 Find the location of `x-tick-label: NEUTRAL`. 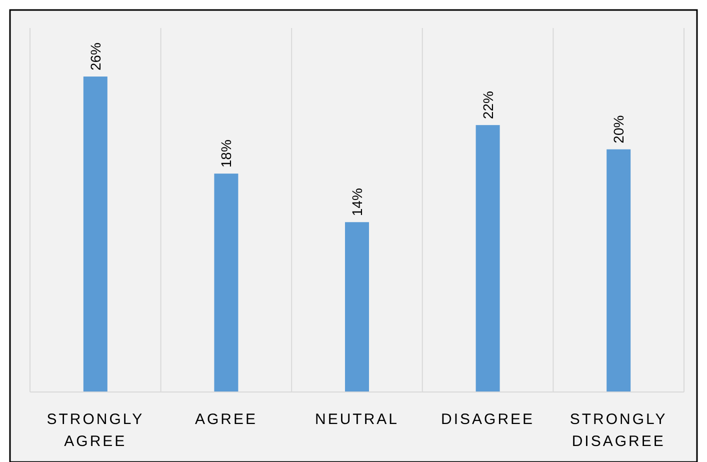

x-tick-label: NEUTRAL is located at coordinates (357, 419).